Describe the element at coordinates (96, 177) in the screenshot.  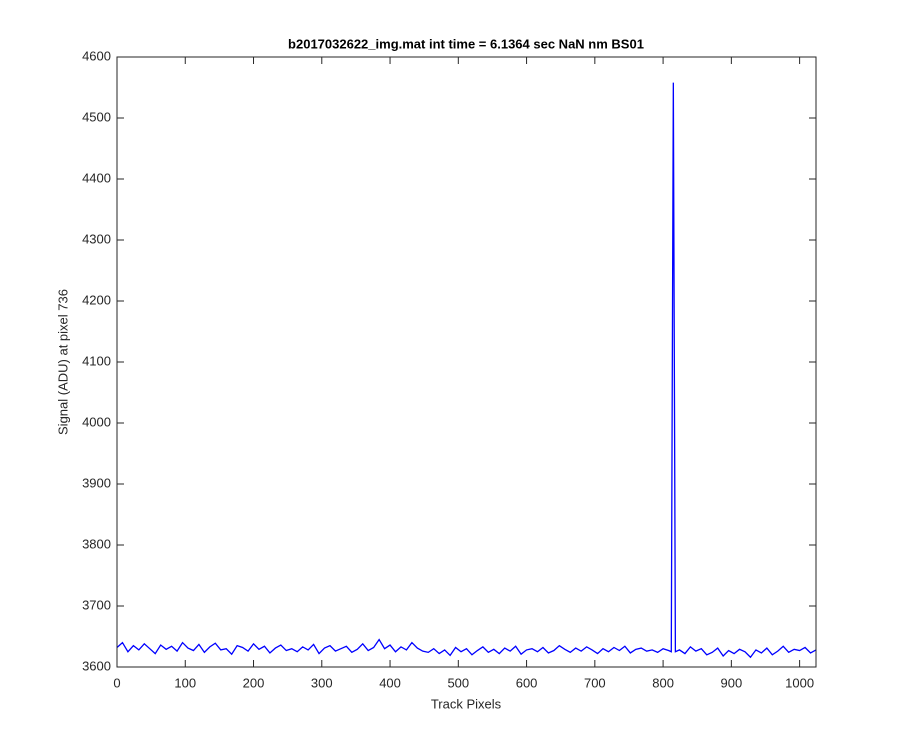
I see `y-tick-label: 4400` at that location.